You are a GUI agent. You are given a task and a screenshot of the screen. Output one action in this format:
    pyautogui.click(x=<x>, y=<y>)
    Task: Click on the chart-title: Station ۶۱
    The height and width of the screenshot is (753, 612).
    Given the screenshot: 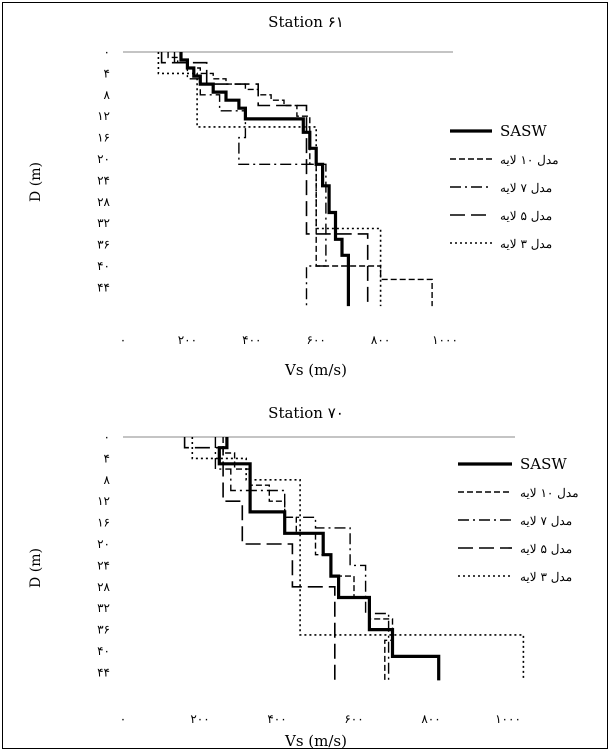 What is the action you would take?
    pyautogui.click(x=306, y=22)
    